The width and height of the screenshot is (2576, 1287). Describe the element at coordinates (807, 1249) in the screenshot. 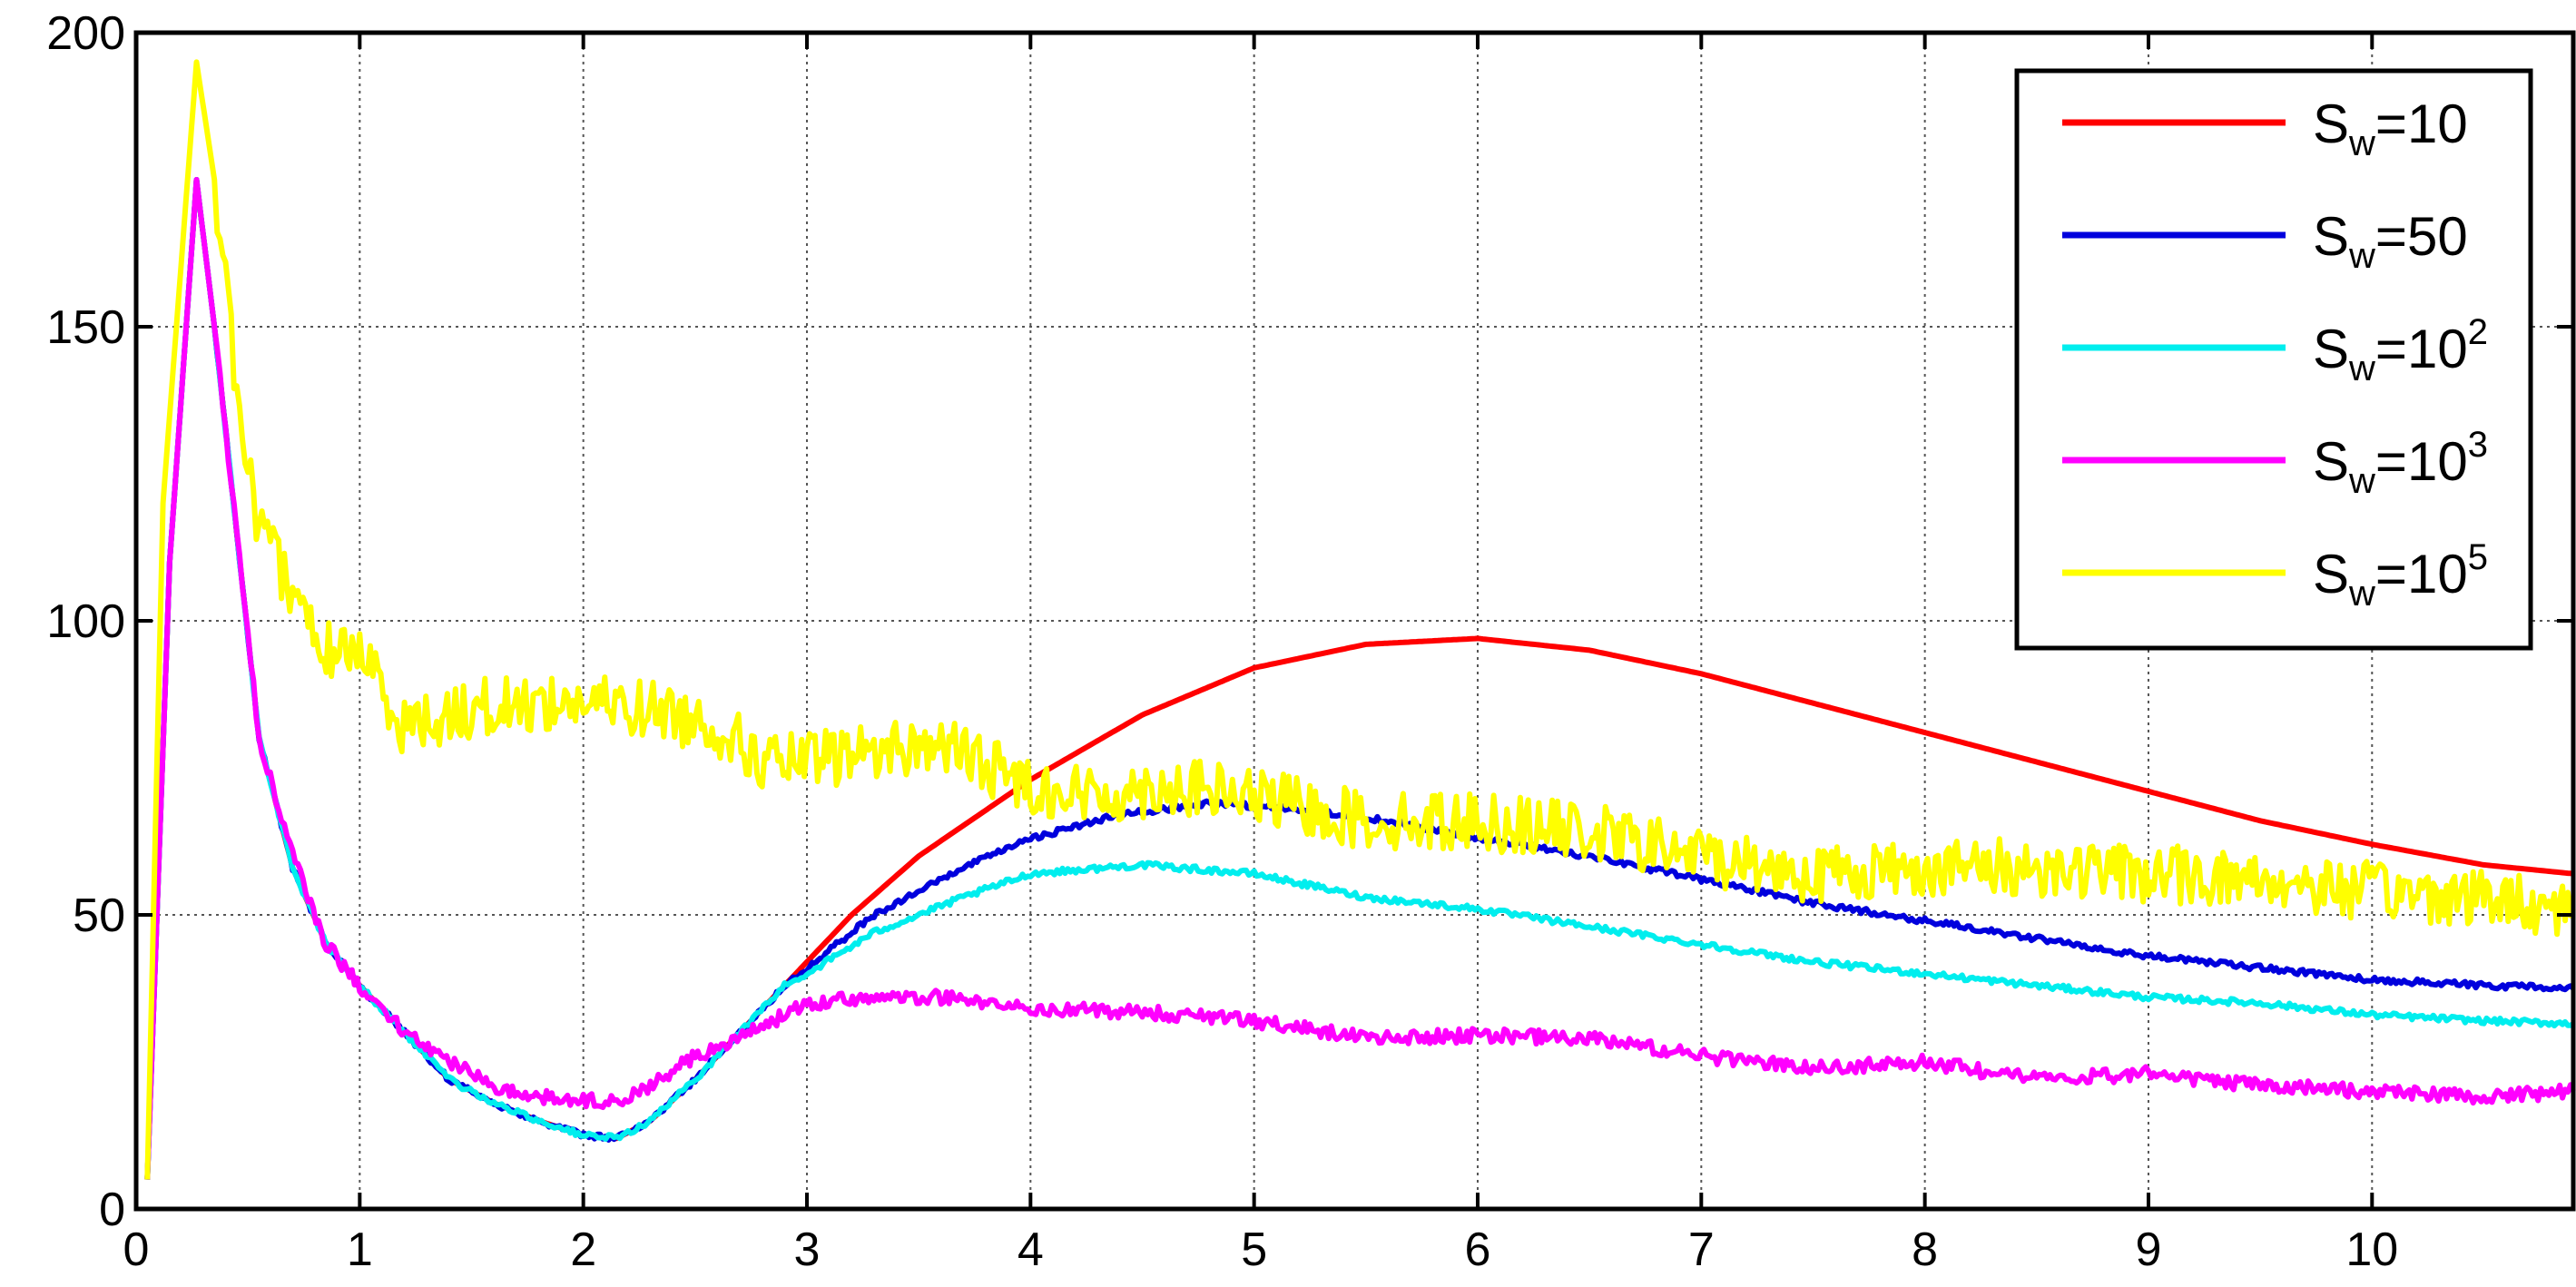

I see `x-tick-label-3: 3` at that location.